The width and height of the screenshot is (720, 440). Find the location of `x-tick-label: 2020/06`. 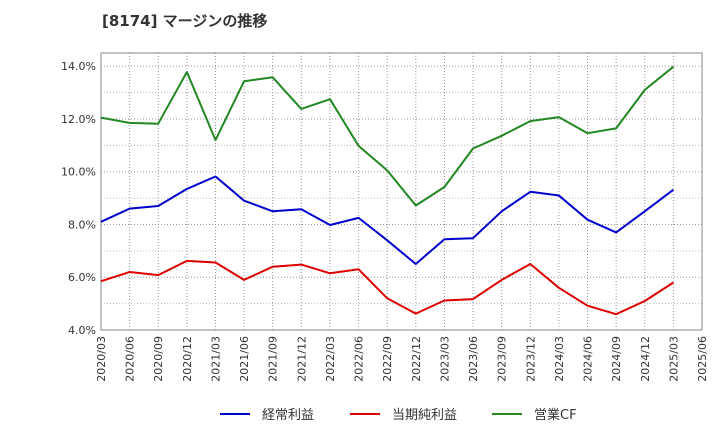

x-tick-label: 2020/06 is located at coordinates (130, 359).